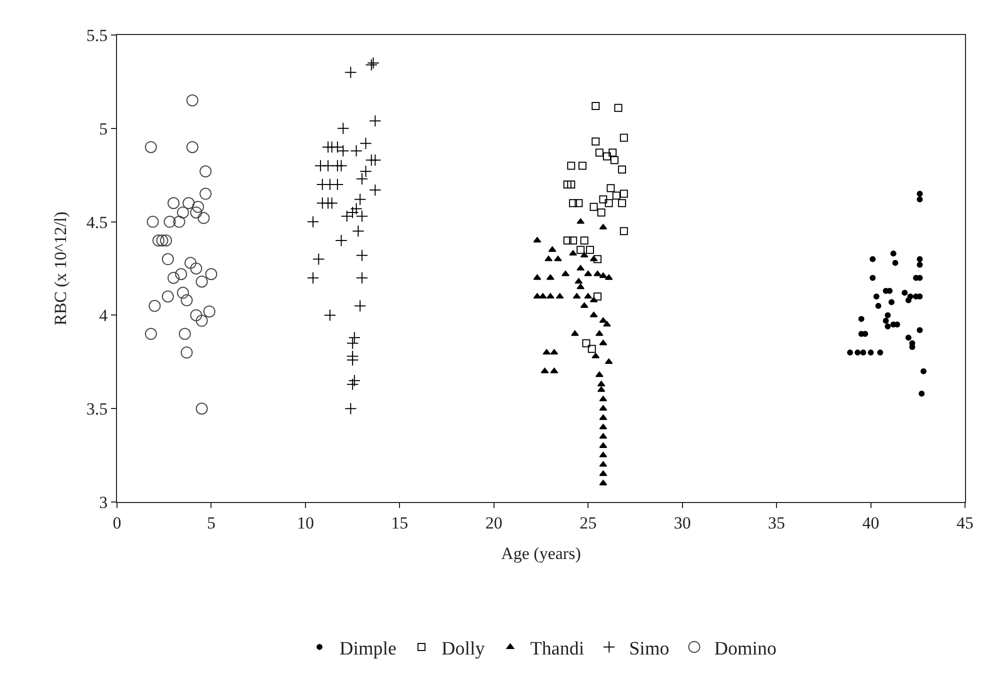  I want to click on legend-label: Domino, so click(745, 649).